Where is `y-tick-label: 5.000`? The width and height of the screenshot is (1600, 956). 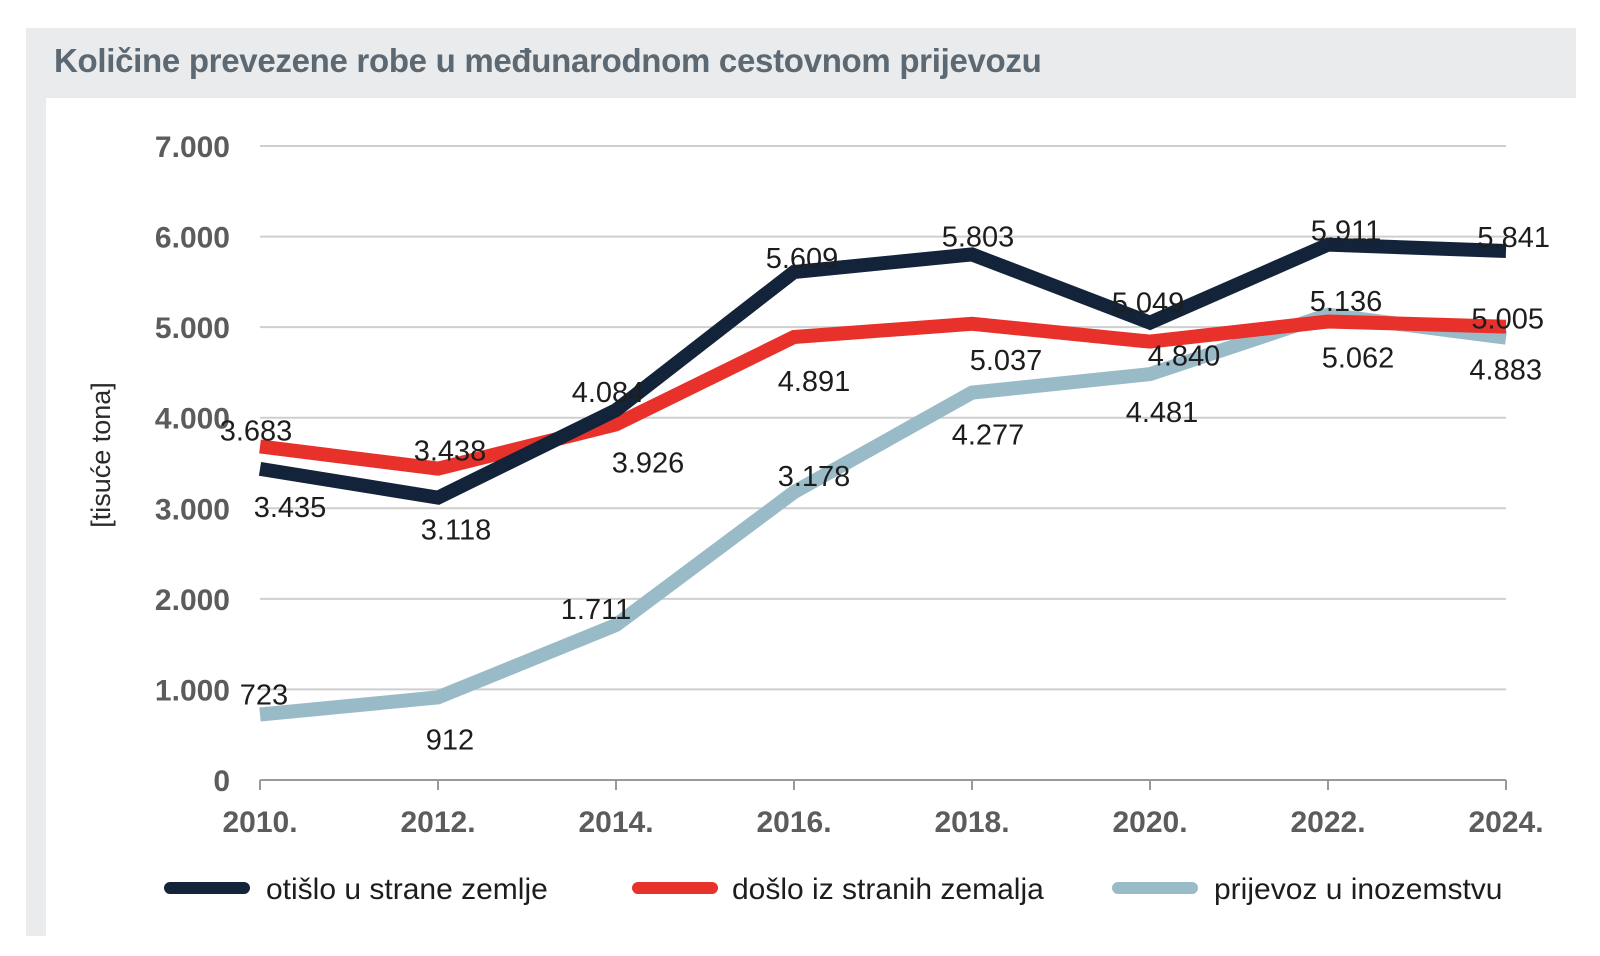 y-tick-label: 5.000 is located at coordinates (192, 328).